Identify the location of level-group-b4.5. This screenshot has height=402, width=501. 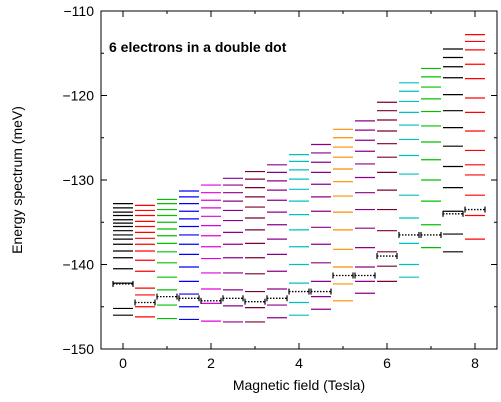
(321, 226).